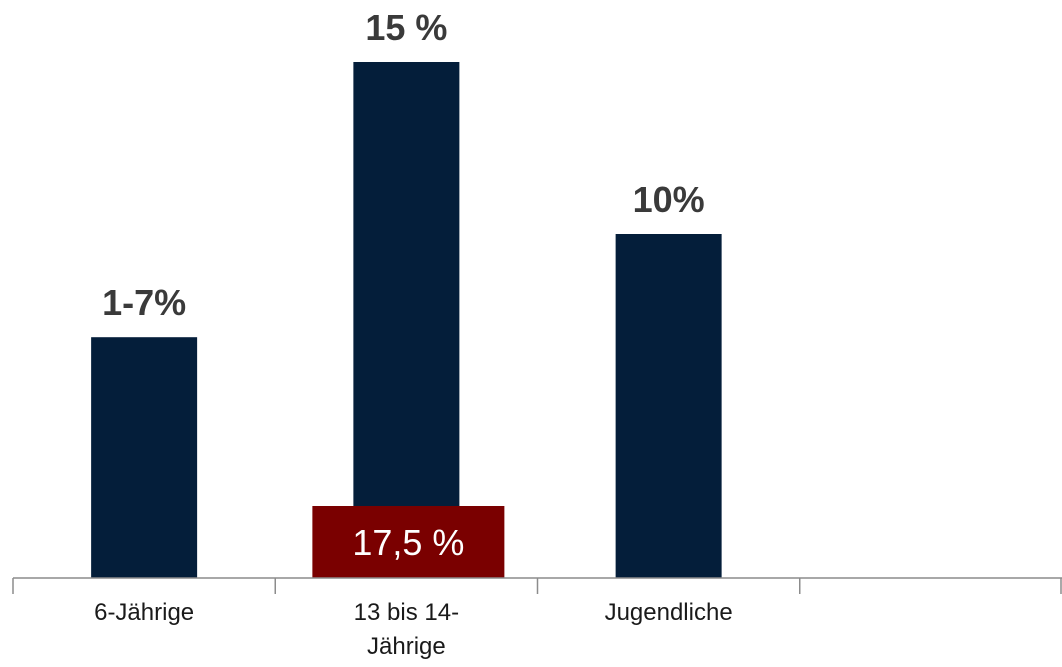 Image resolution: width=1062 pixels, height=667 pixels. Describe the element at coordinates (669, 199) in the screenshot. I see `value-label-2: 10%` at that location.